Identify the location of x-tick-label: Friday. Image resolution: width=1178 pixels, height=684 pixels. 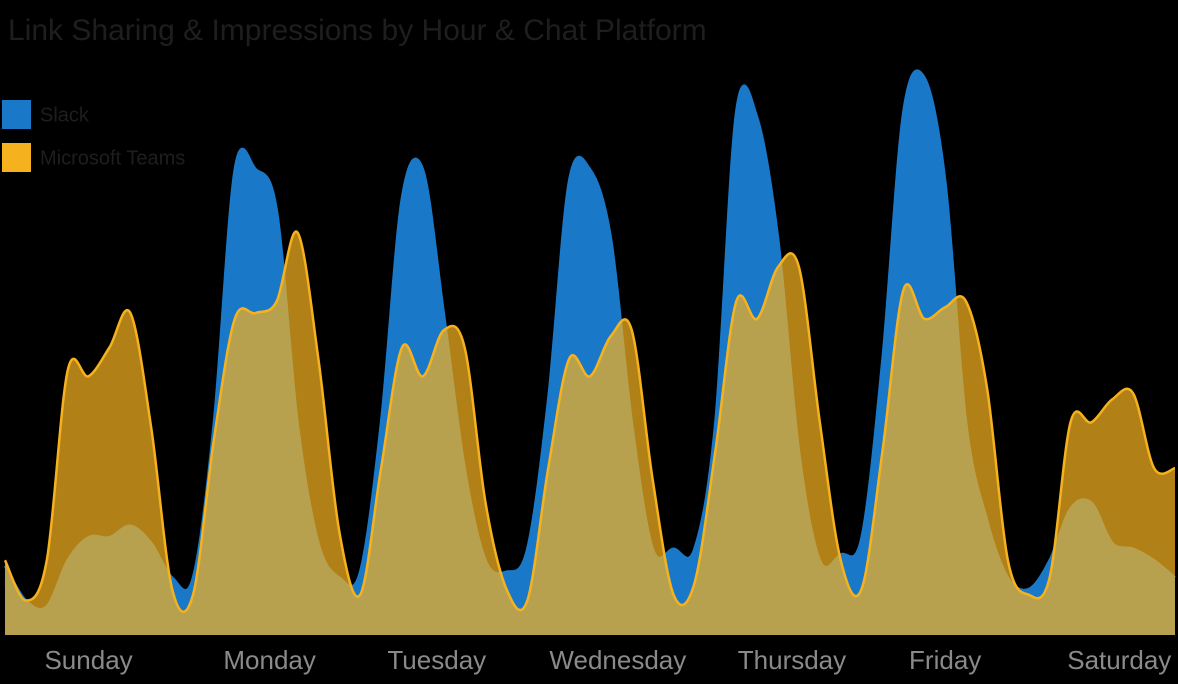
(945, 660).